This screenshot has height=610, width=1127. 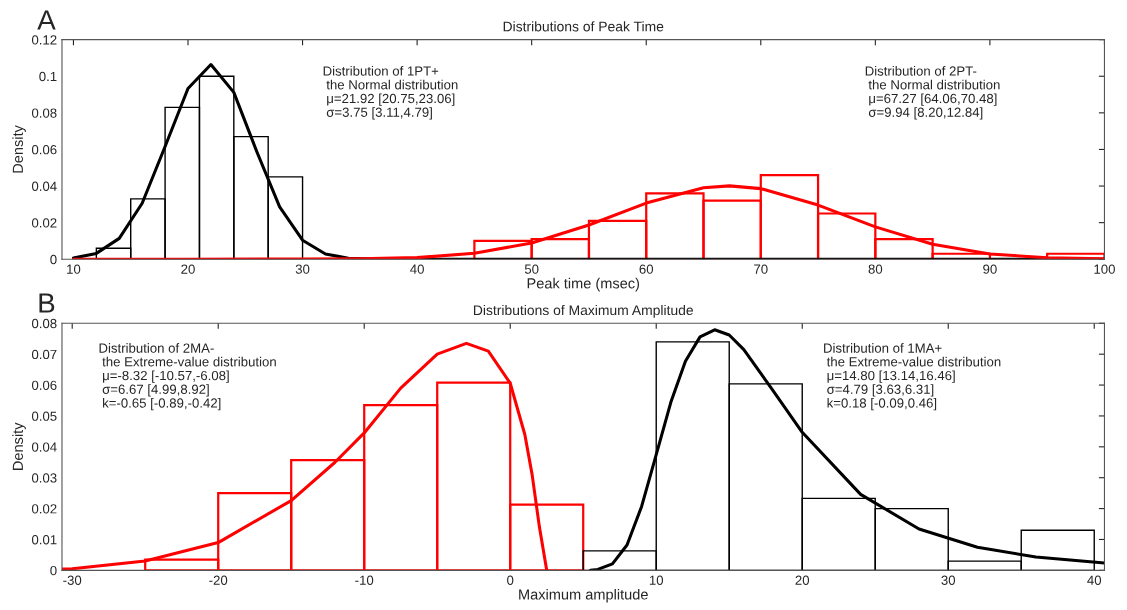 I want to click on chart-title: Distributions of Peak Time, so click(x=583, y=26).